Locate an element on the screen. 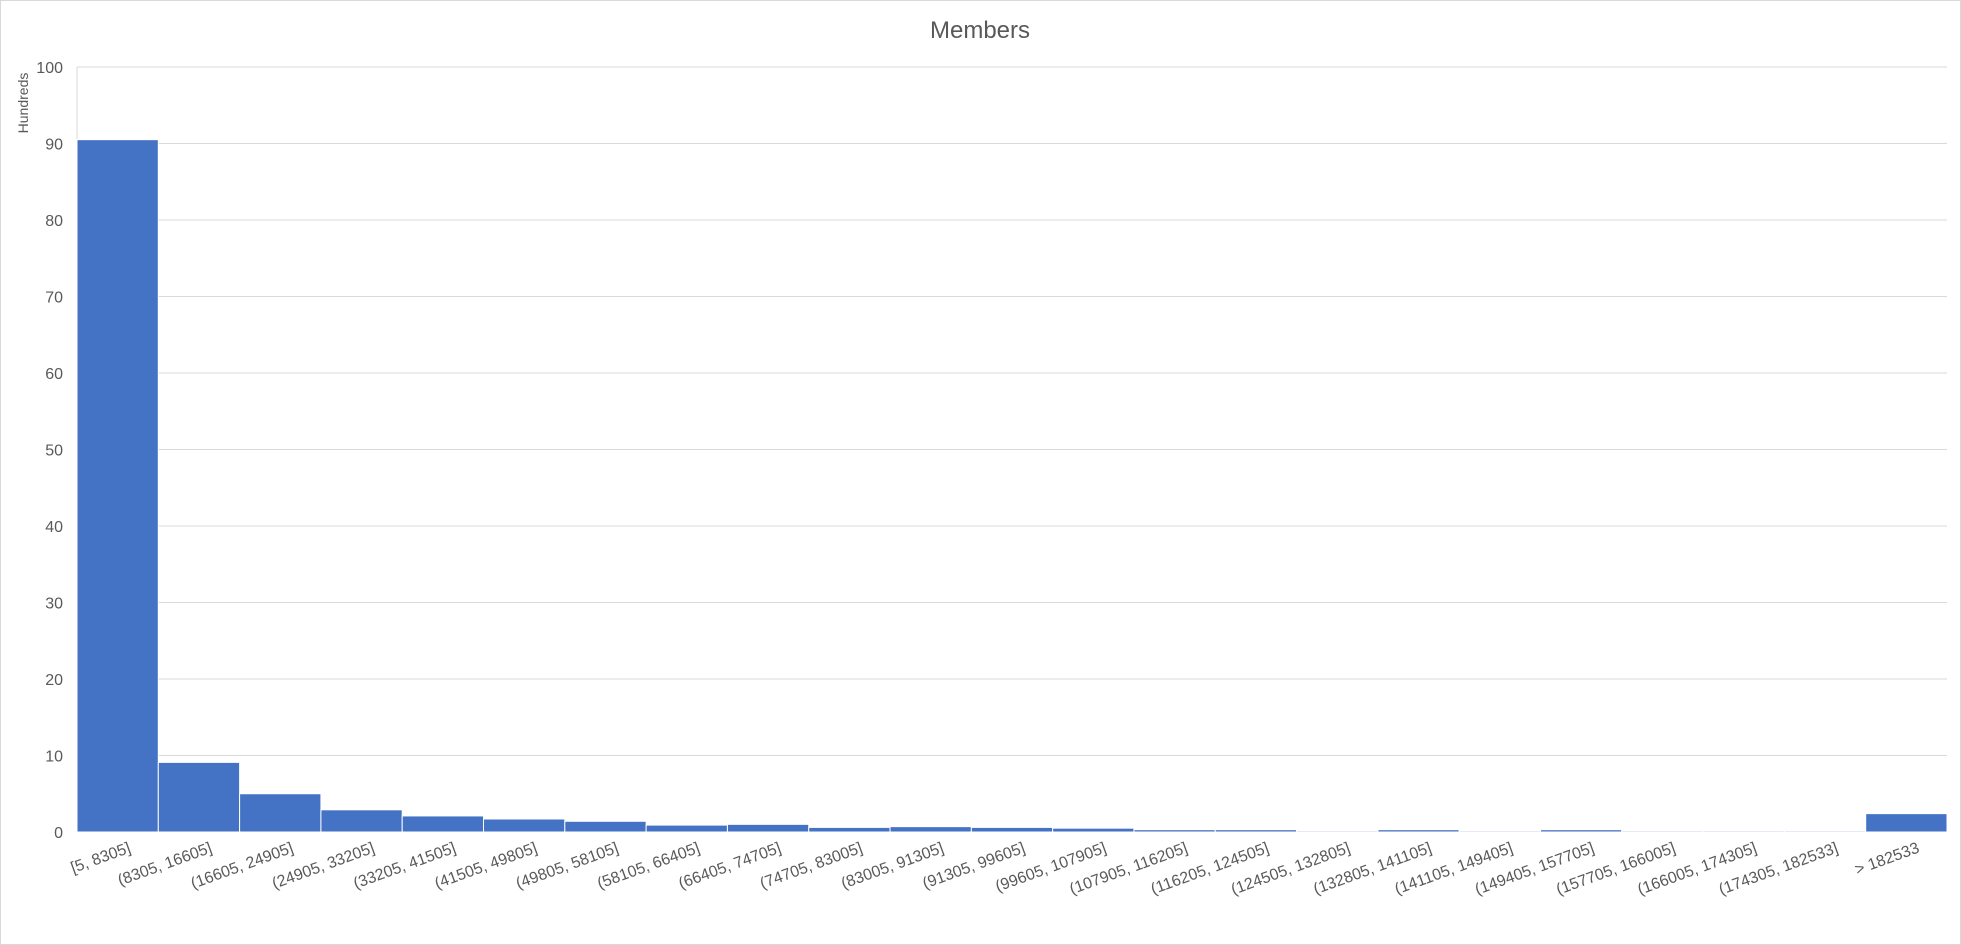 This screenshot has height=945, width=1961. y-tick-label: 80 is located at coordinates (54, 221).